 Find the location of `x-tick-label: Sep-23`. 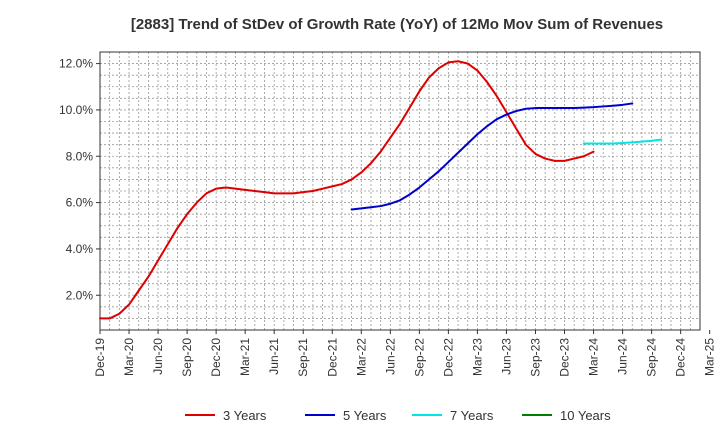

x-tick-label: Sep-23 is located at coordinates (535, 357).